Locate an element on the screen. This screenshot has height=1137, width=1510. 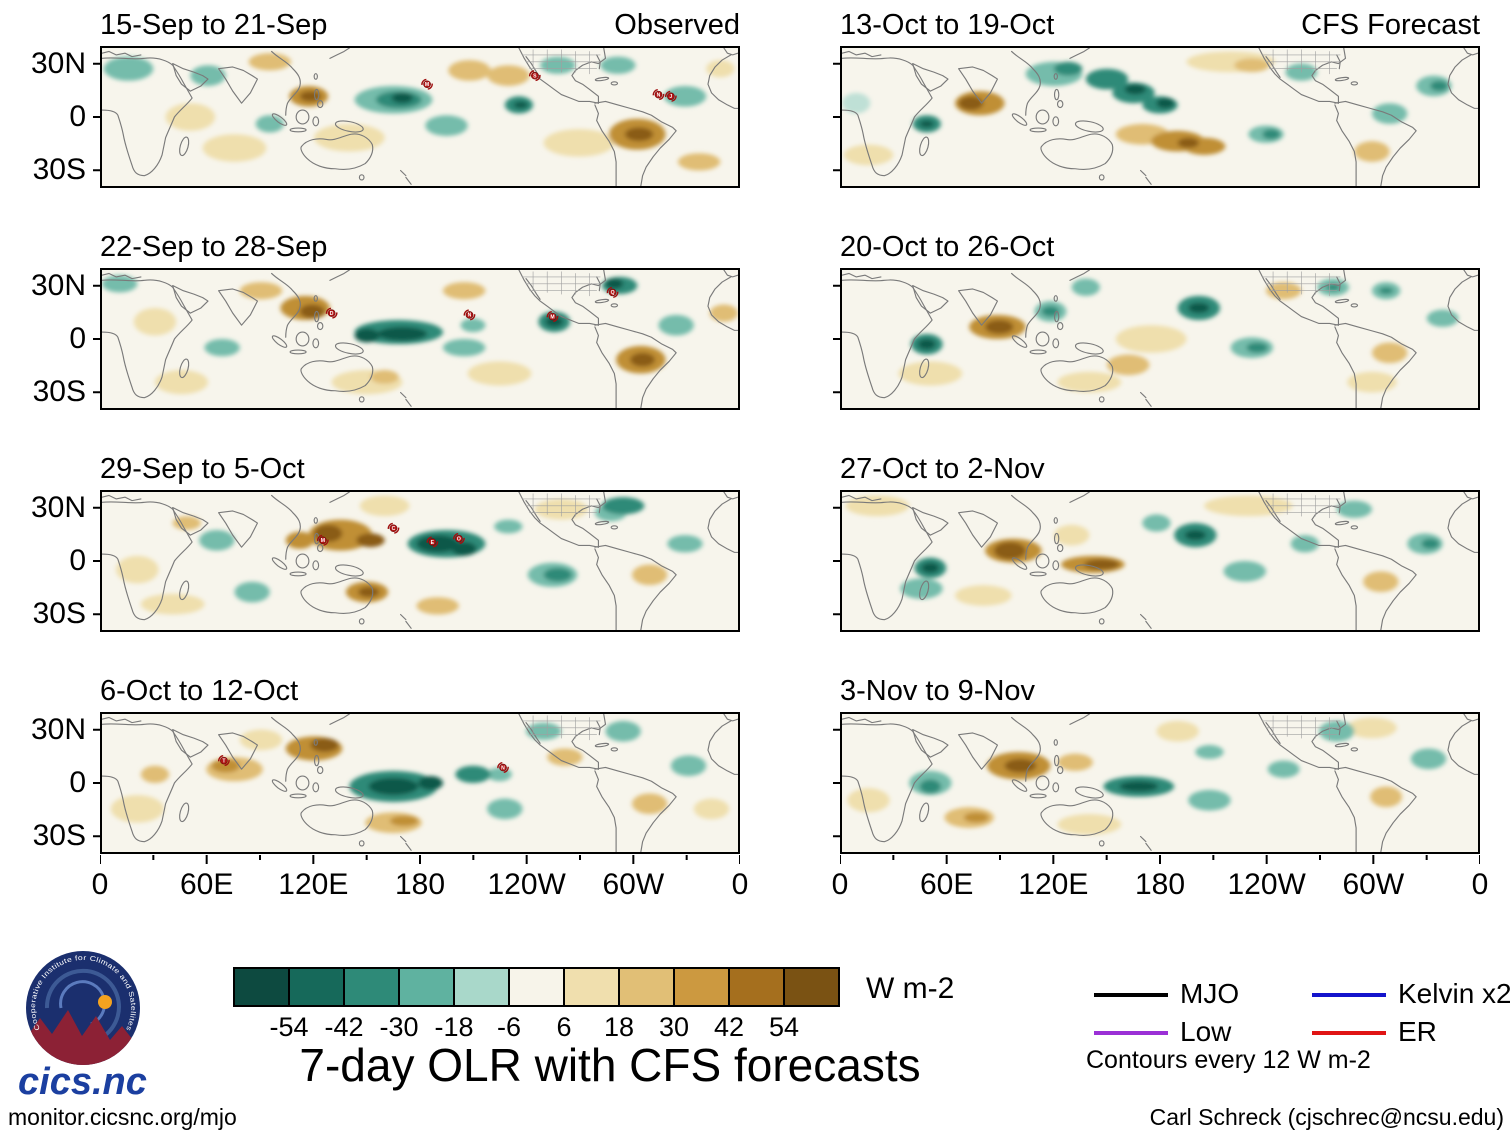
svg-text: J is located at coordinates (670, 97).